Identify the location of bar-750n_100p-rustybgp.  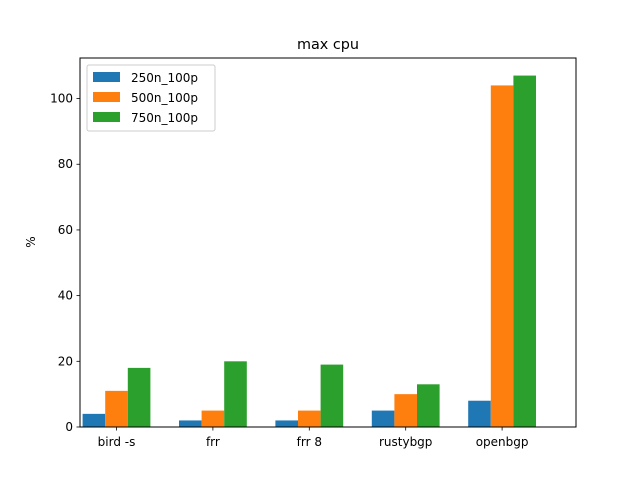
(428, 405).